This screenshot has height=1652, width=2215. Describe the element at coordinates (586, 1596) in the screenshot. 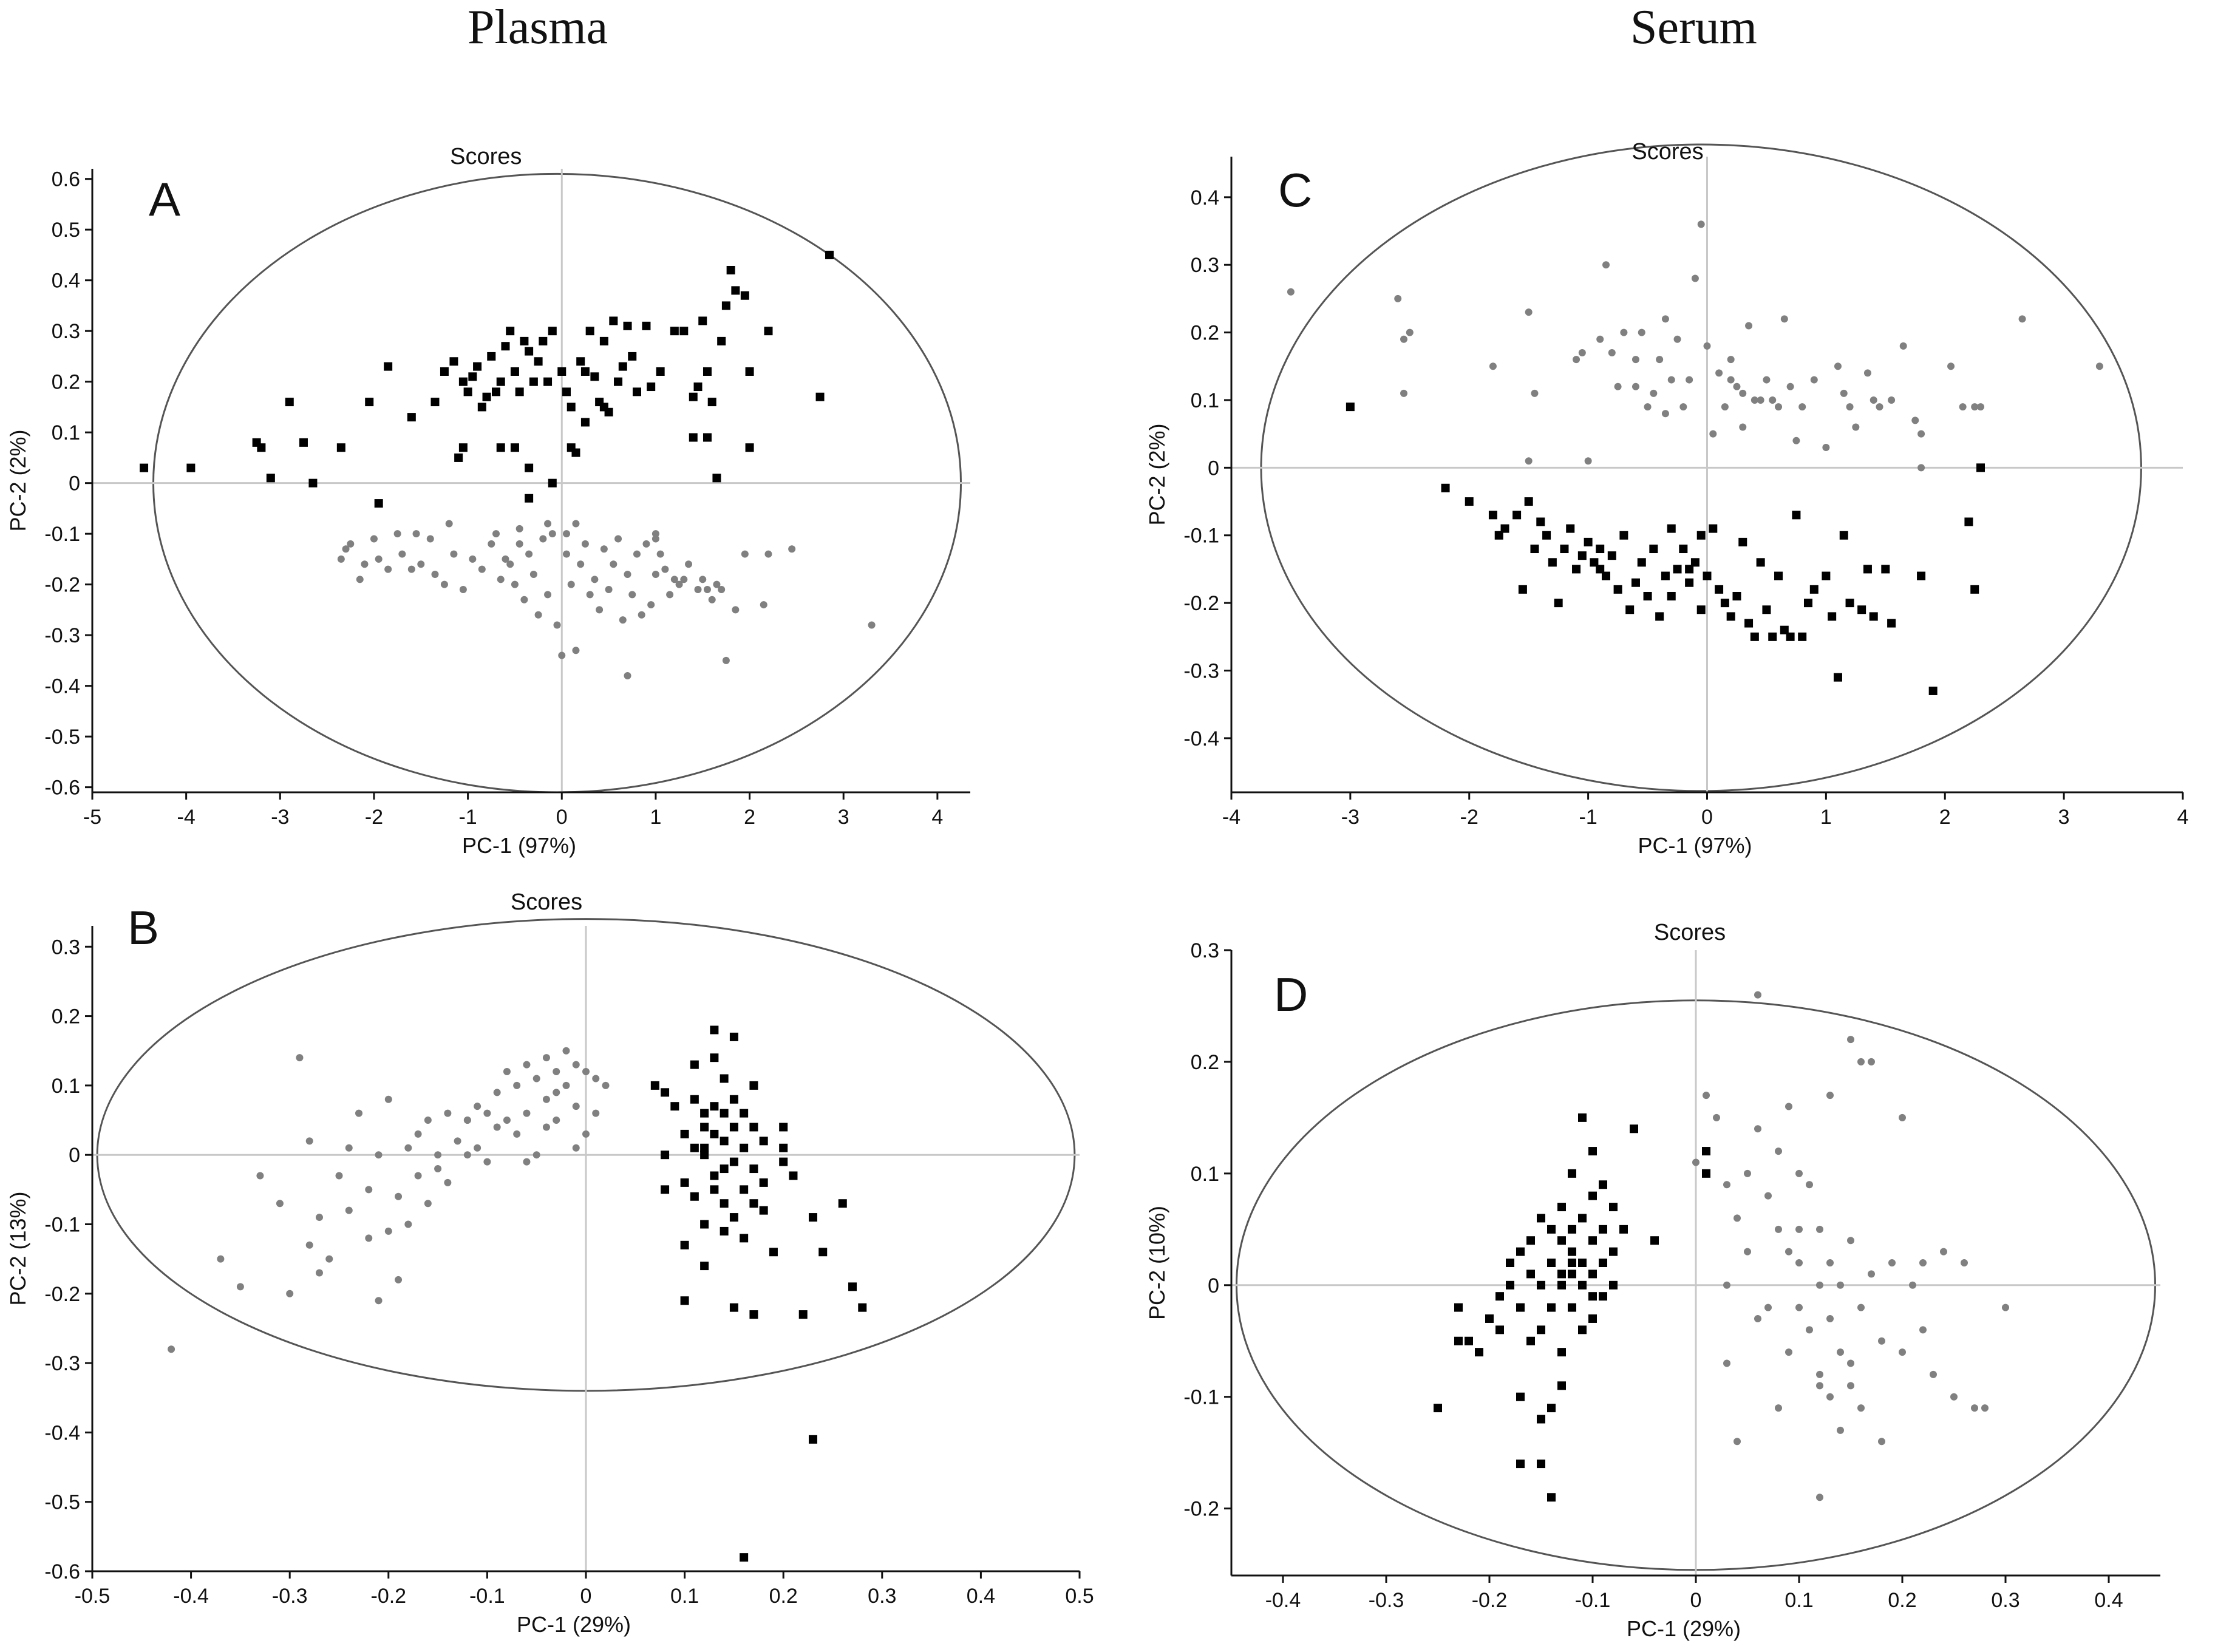

I see `x-tick-label: 0` at that location.